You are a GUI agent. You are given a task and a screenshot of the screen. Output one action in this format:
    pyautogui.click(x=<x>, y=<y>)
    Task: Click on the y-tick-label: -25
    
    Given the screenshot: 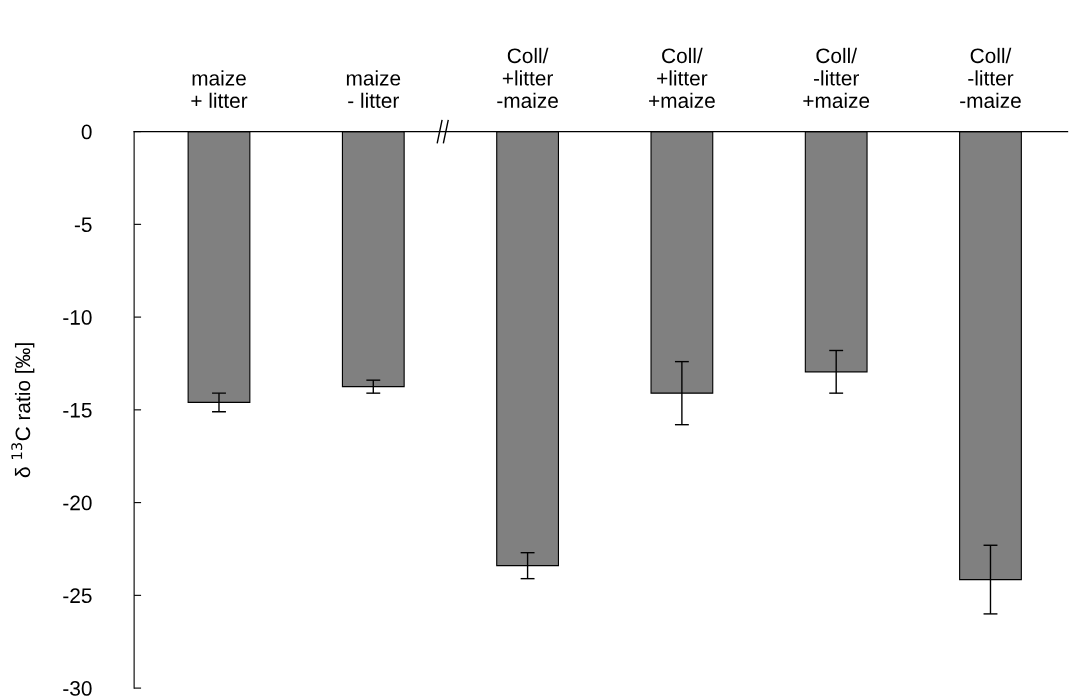 What is the action you would take?
    pyautogui.click(x=77, y=596)
    